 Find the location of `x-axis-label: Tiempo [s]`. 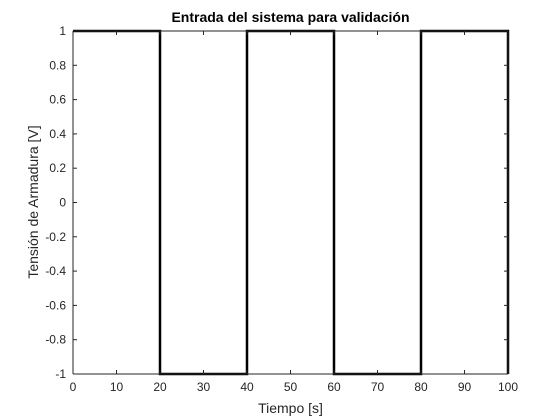

x-axis-label: Tiempo [s] is located at coordinates (290, 408).